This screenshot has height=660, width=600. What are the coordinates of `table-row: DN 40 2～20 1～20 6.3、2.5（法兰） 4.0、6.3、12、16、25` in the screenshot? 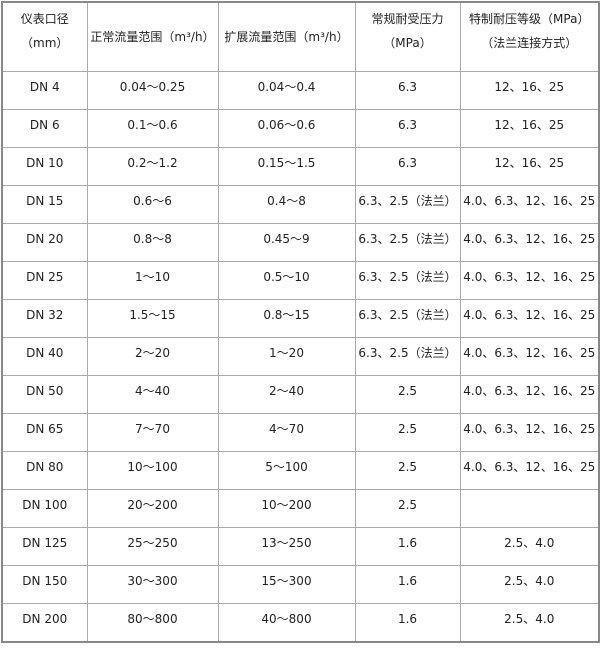 It's located at (300, 356).